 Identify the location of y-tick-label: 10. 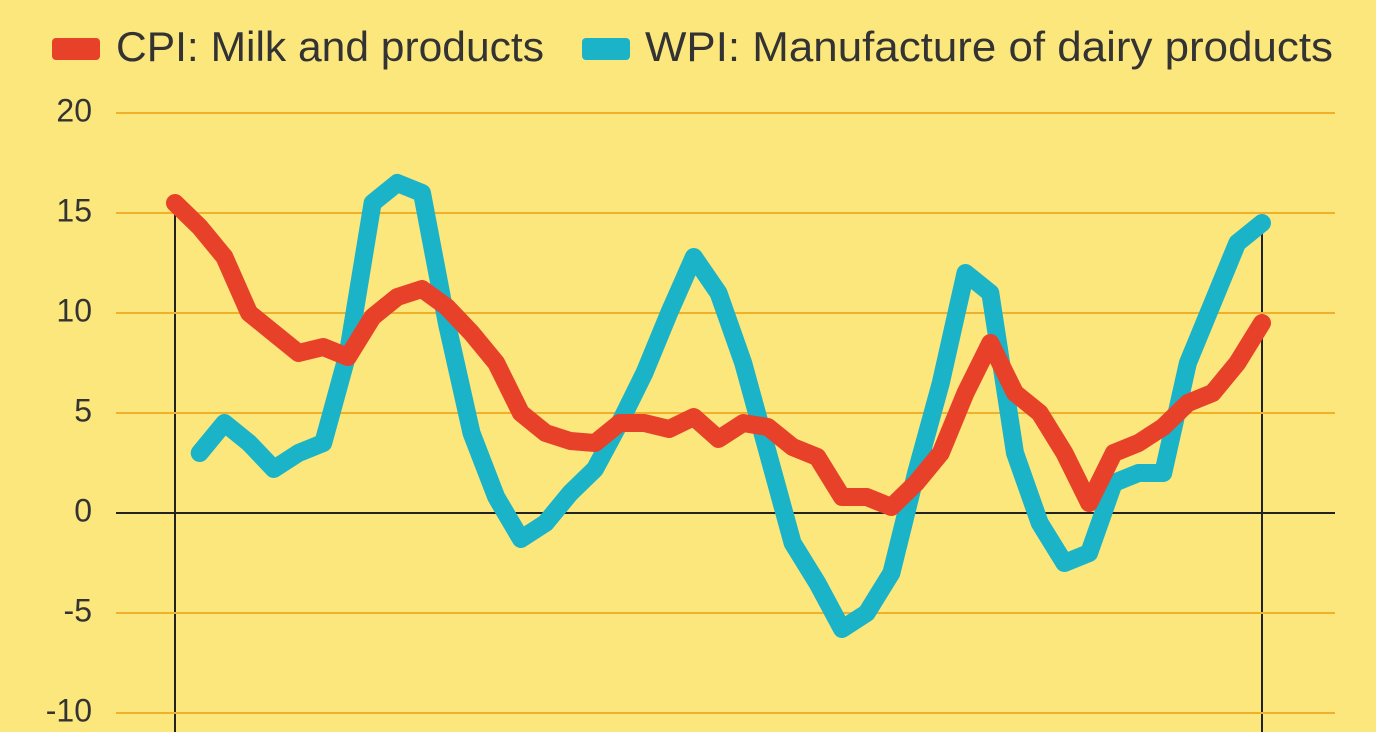
(74, 310).